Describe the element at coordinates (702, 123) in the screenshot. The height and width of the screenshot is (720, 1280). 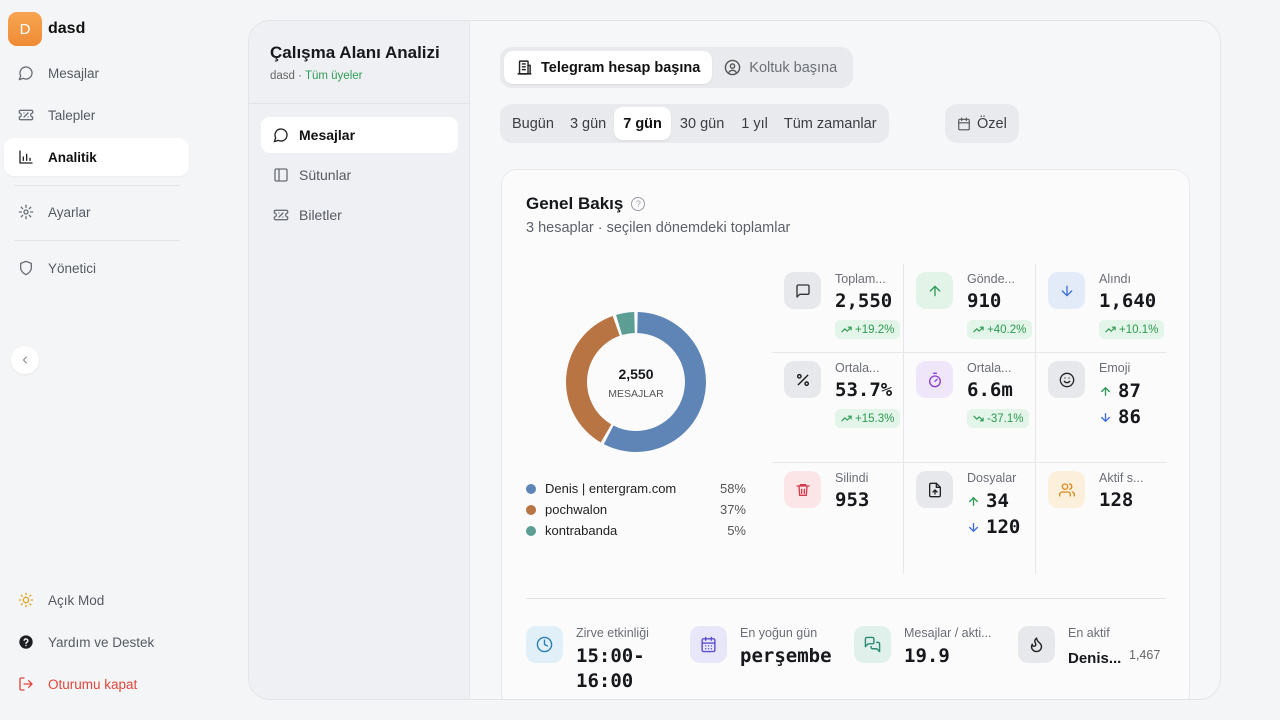
I see `range-30-days: 30 gün` at that location.